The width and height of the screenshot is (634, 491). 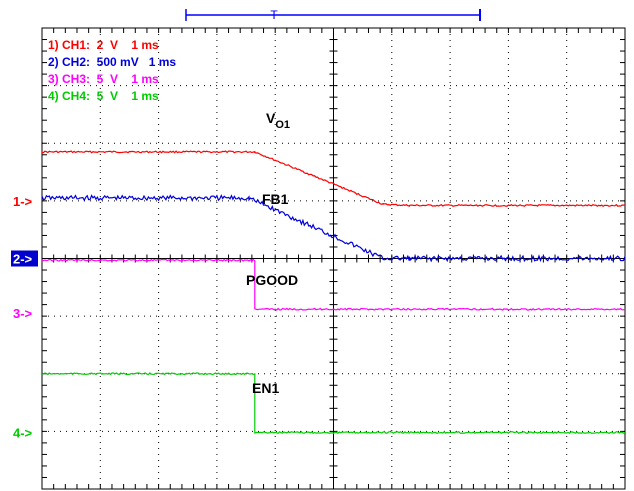 I want to click on trace-label-main: V, so click(x=271, y=118).